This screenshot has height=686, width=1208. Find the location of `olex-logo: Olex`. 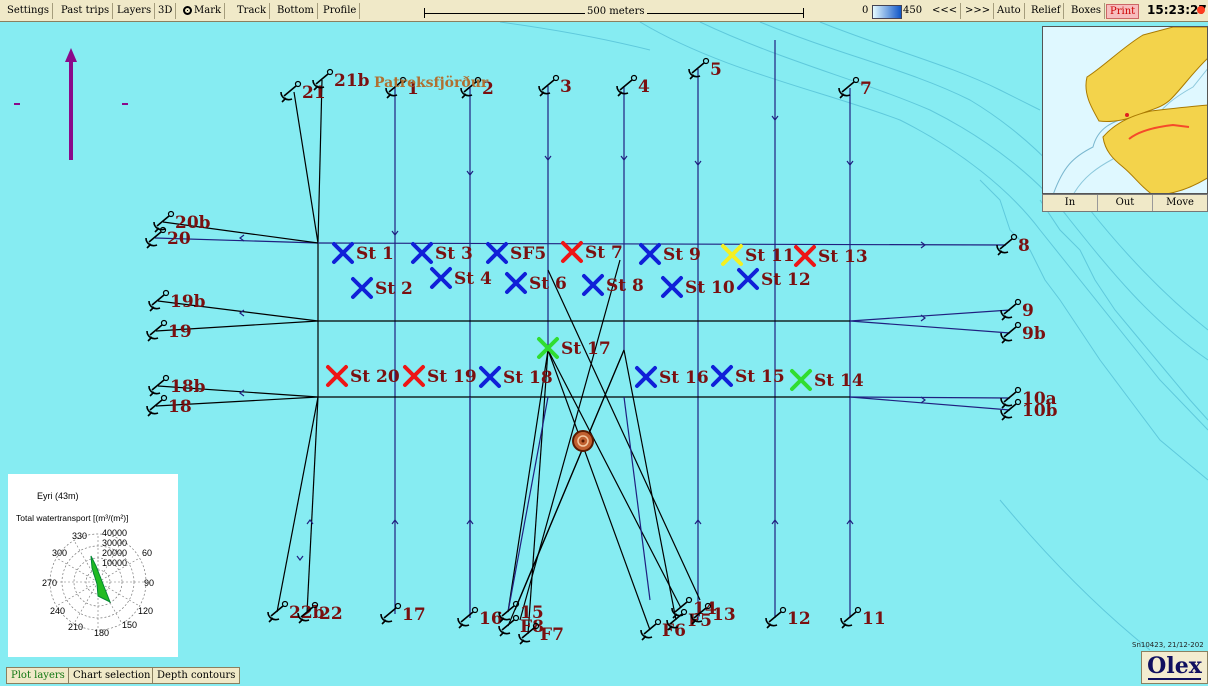

olex-logo: Olex is located at coordinates (1174, 667).